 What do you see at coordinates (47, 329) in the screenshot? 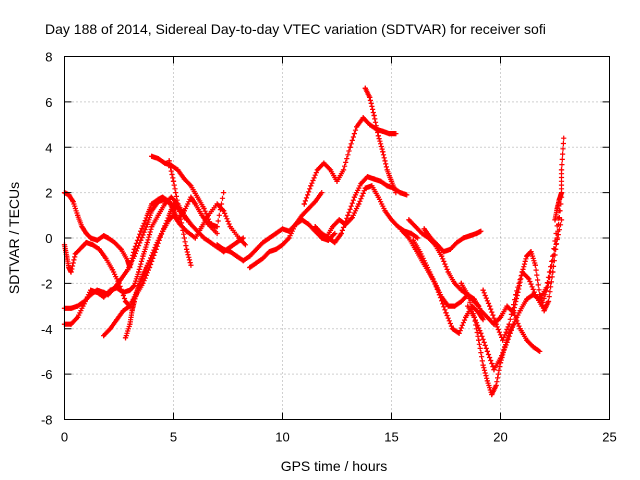
I see `y-tick-label: -4` at bounding box center [47, 329].